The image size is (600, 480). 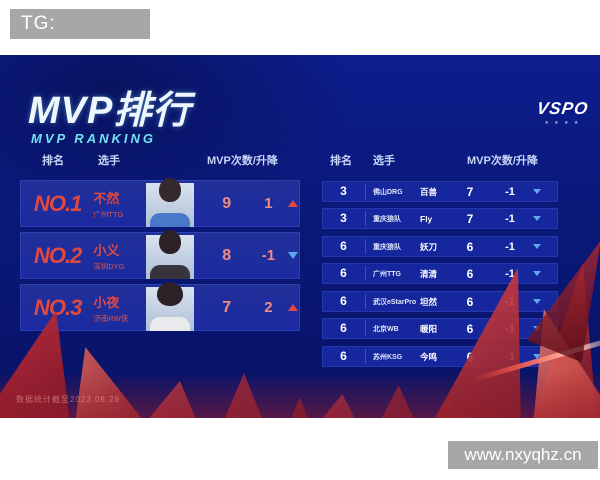 What do you see at coordinates (111, 318) in the screenshot?
I see `player-team: 济南RW侠` at bounding box center [111, 318].